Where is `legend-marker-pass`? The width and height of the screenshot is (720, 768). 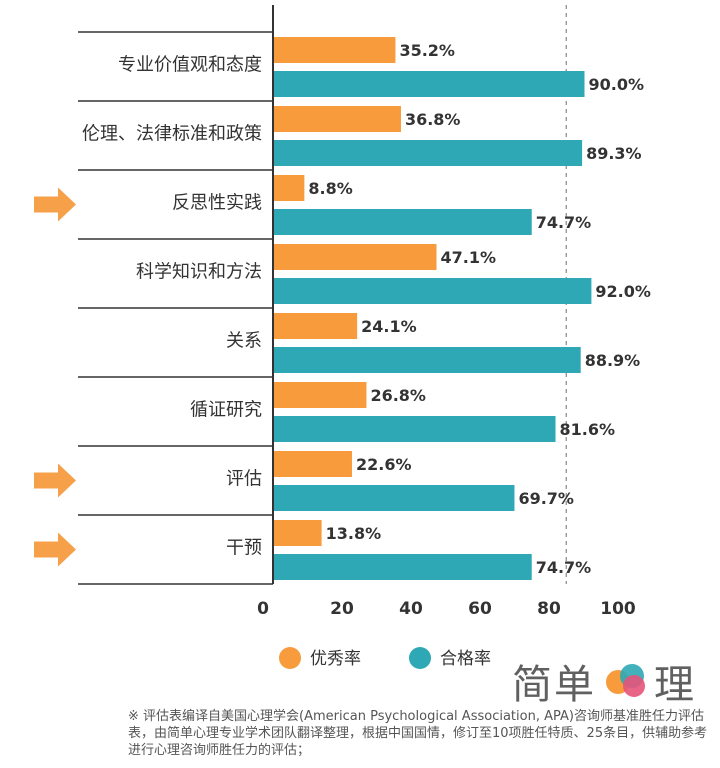 legend-marker-pass is located at coordinates (420, 658).